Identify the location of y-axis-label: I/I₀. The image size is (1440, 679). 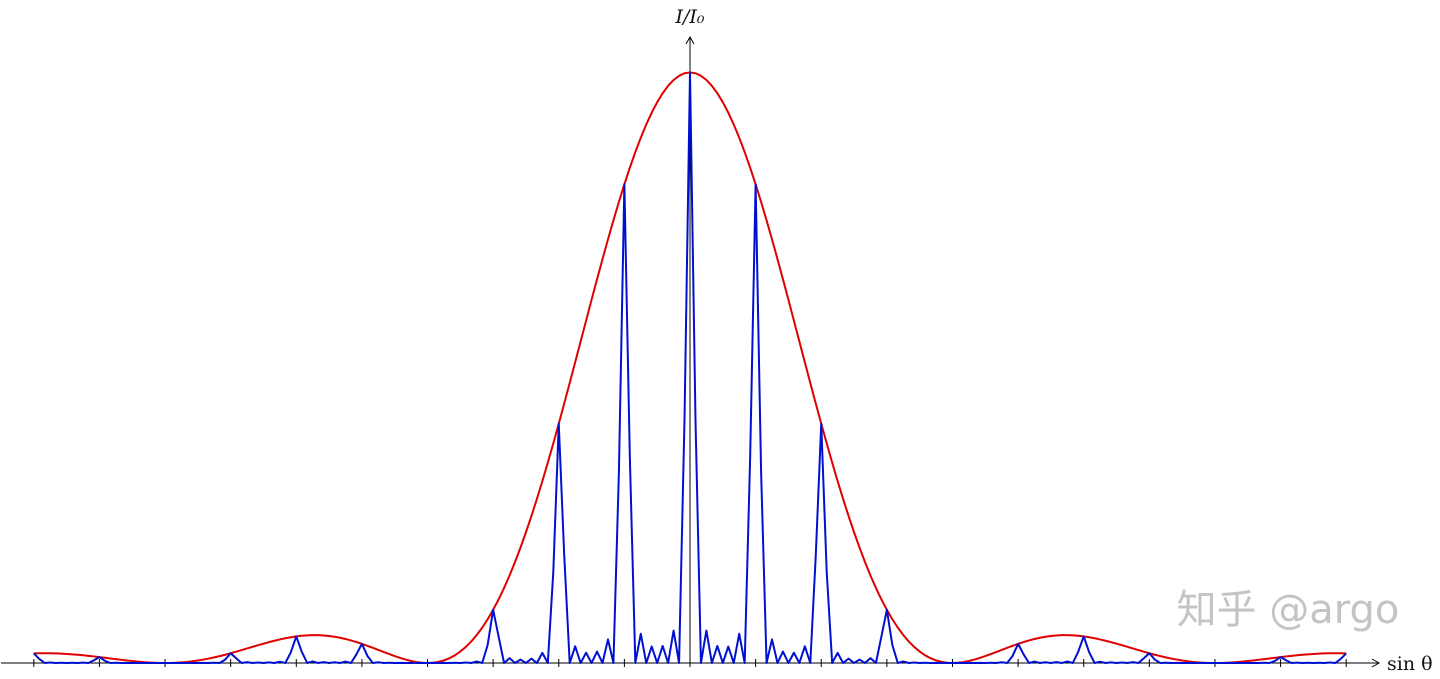
(689, 17).